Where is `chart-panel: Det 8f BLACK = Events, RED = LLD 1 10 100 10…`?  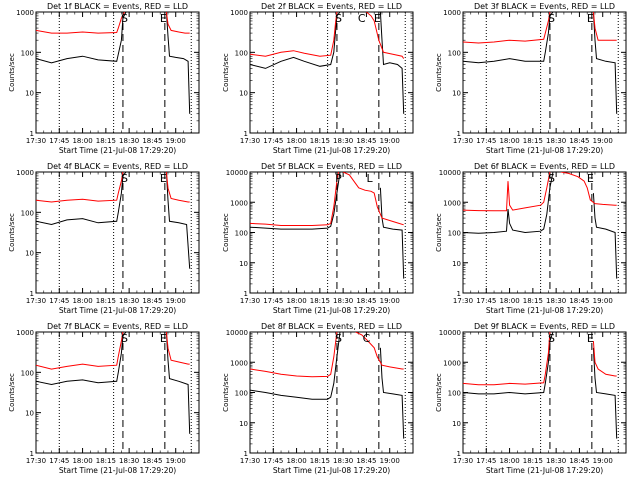 chart-panel: Det 8f BLACK = Events, RED = LLD 1 10 100 10… is located at coordinates (318, 398).